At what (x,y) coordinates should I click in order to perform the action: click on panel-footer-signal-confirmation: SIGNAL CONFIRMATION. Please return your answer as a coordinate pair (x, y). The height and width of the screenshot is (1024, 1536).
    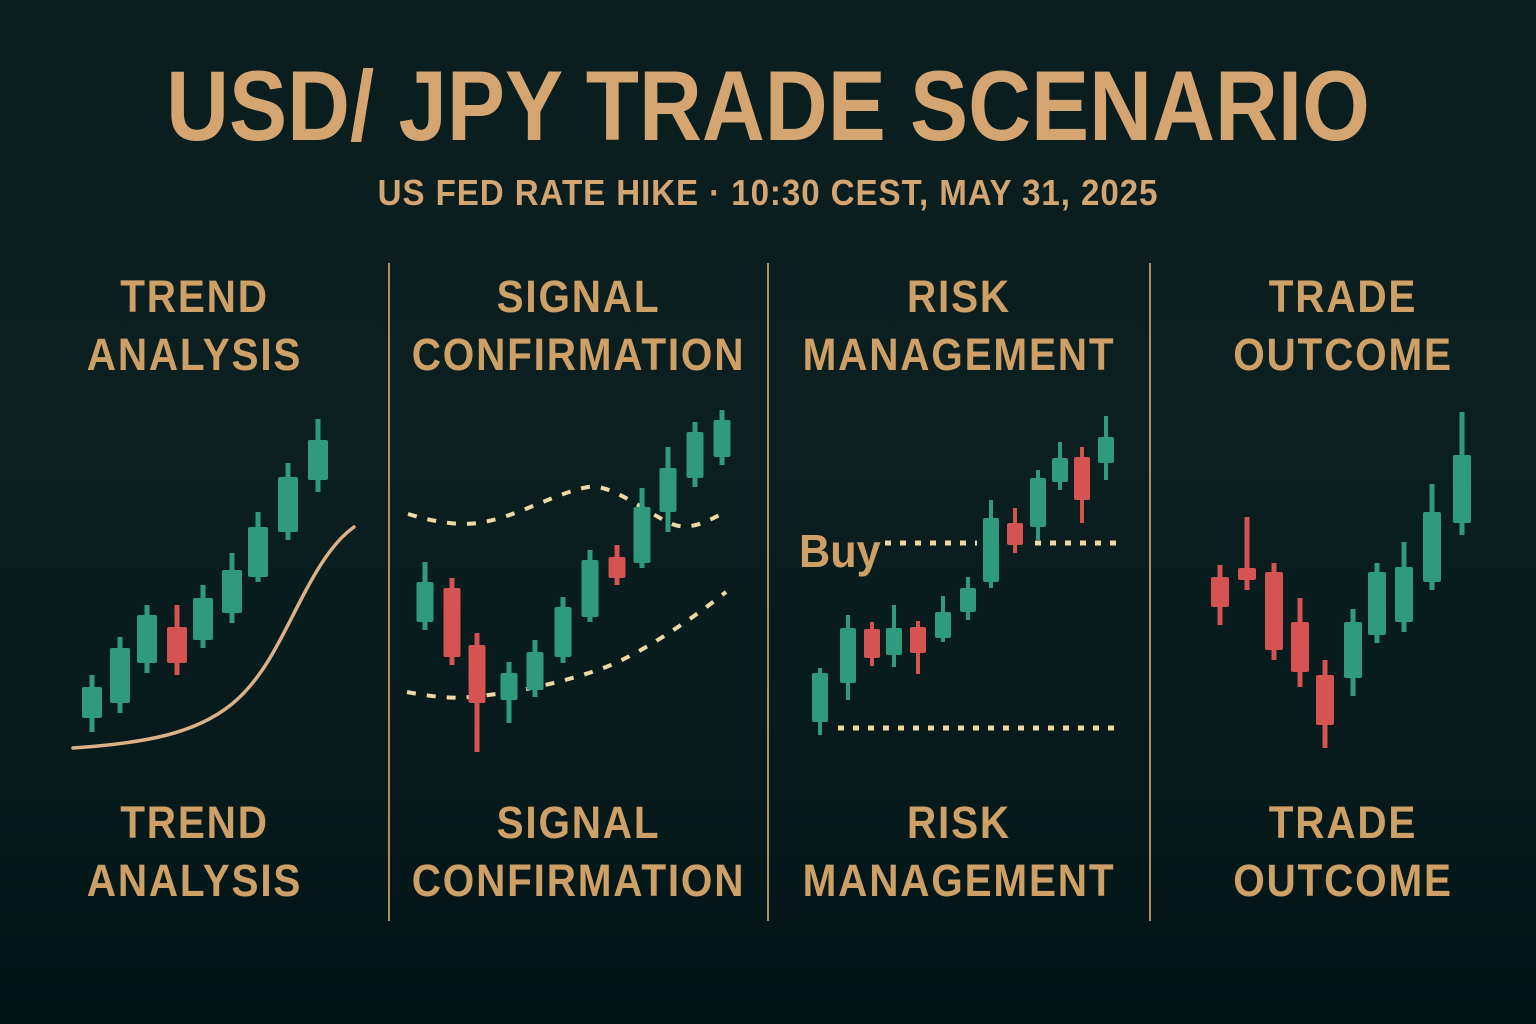
    Looking at the image, I should click on (578, 851).